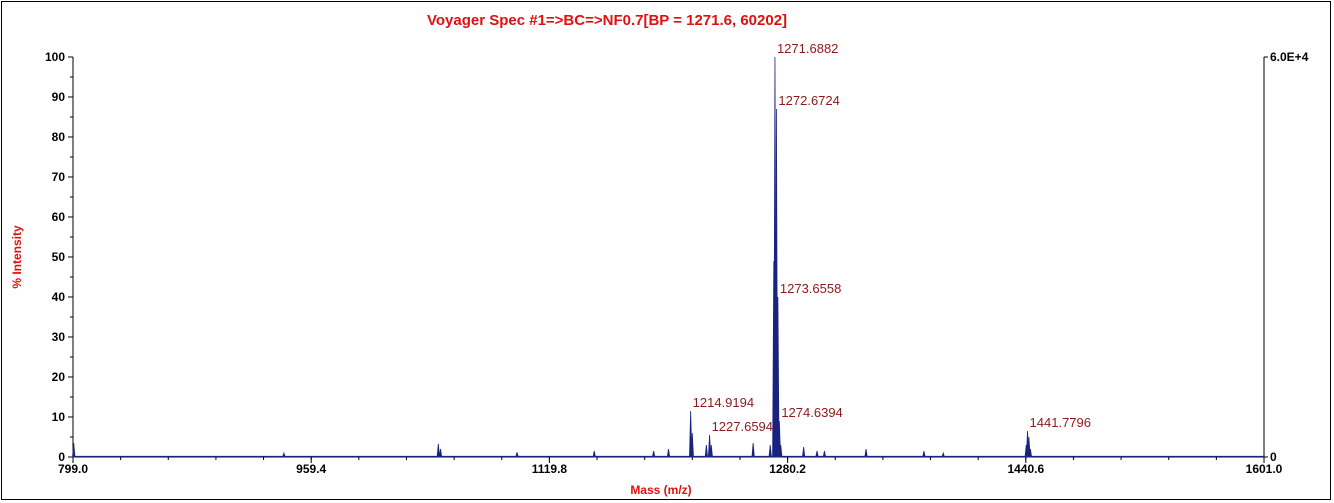 The image size is (1334, 503). I want to click on y-tick-label: 60, so click(59, 217).